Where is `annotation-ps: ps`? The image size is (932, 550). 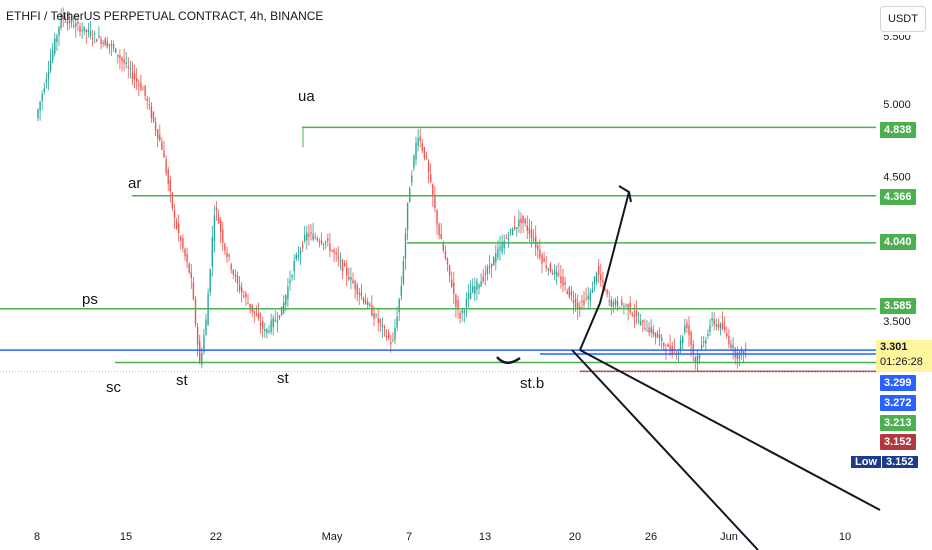
annotation-ps: ps is located at coordinates (90, 299).